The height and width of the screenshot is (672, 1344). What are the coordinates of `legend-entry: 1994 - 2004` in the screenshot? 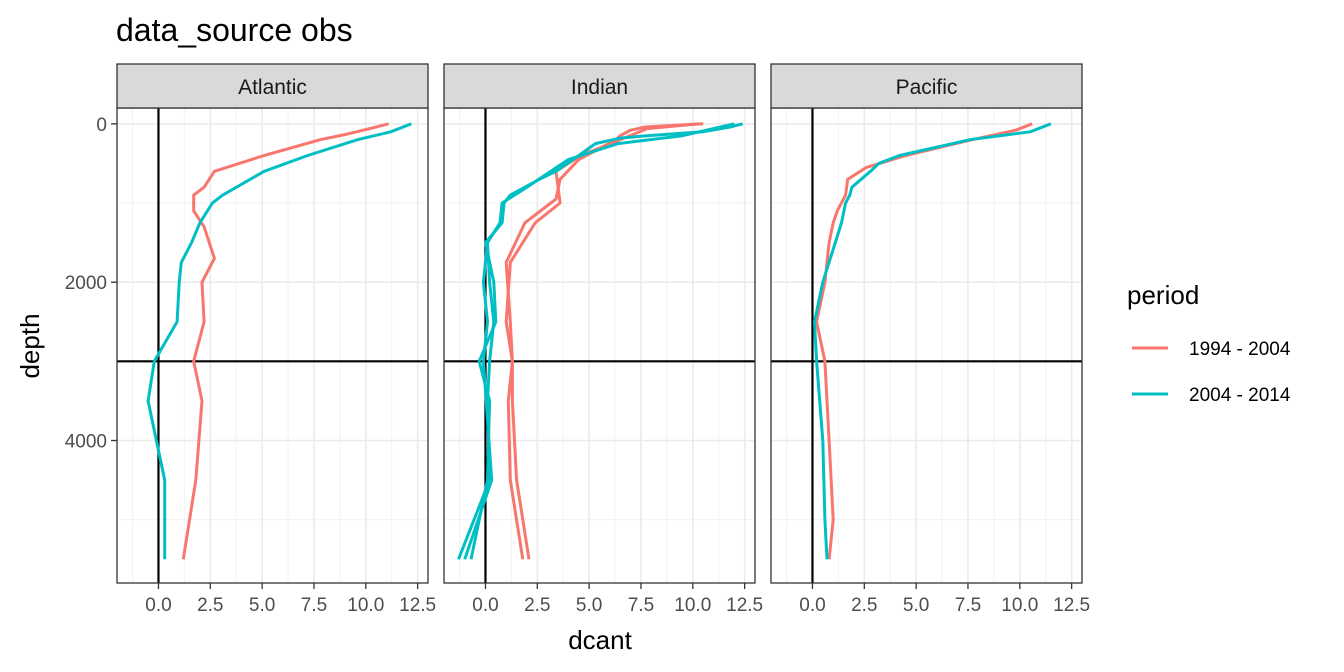 It's located at (1211, 349).